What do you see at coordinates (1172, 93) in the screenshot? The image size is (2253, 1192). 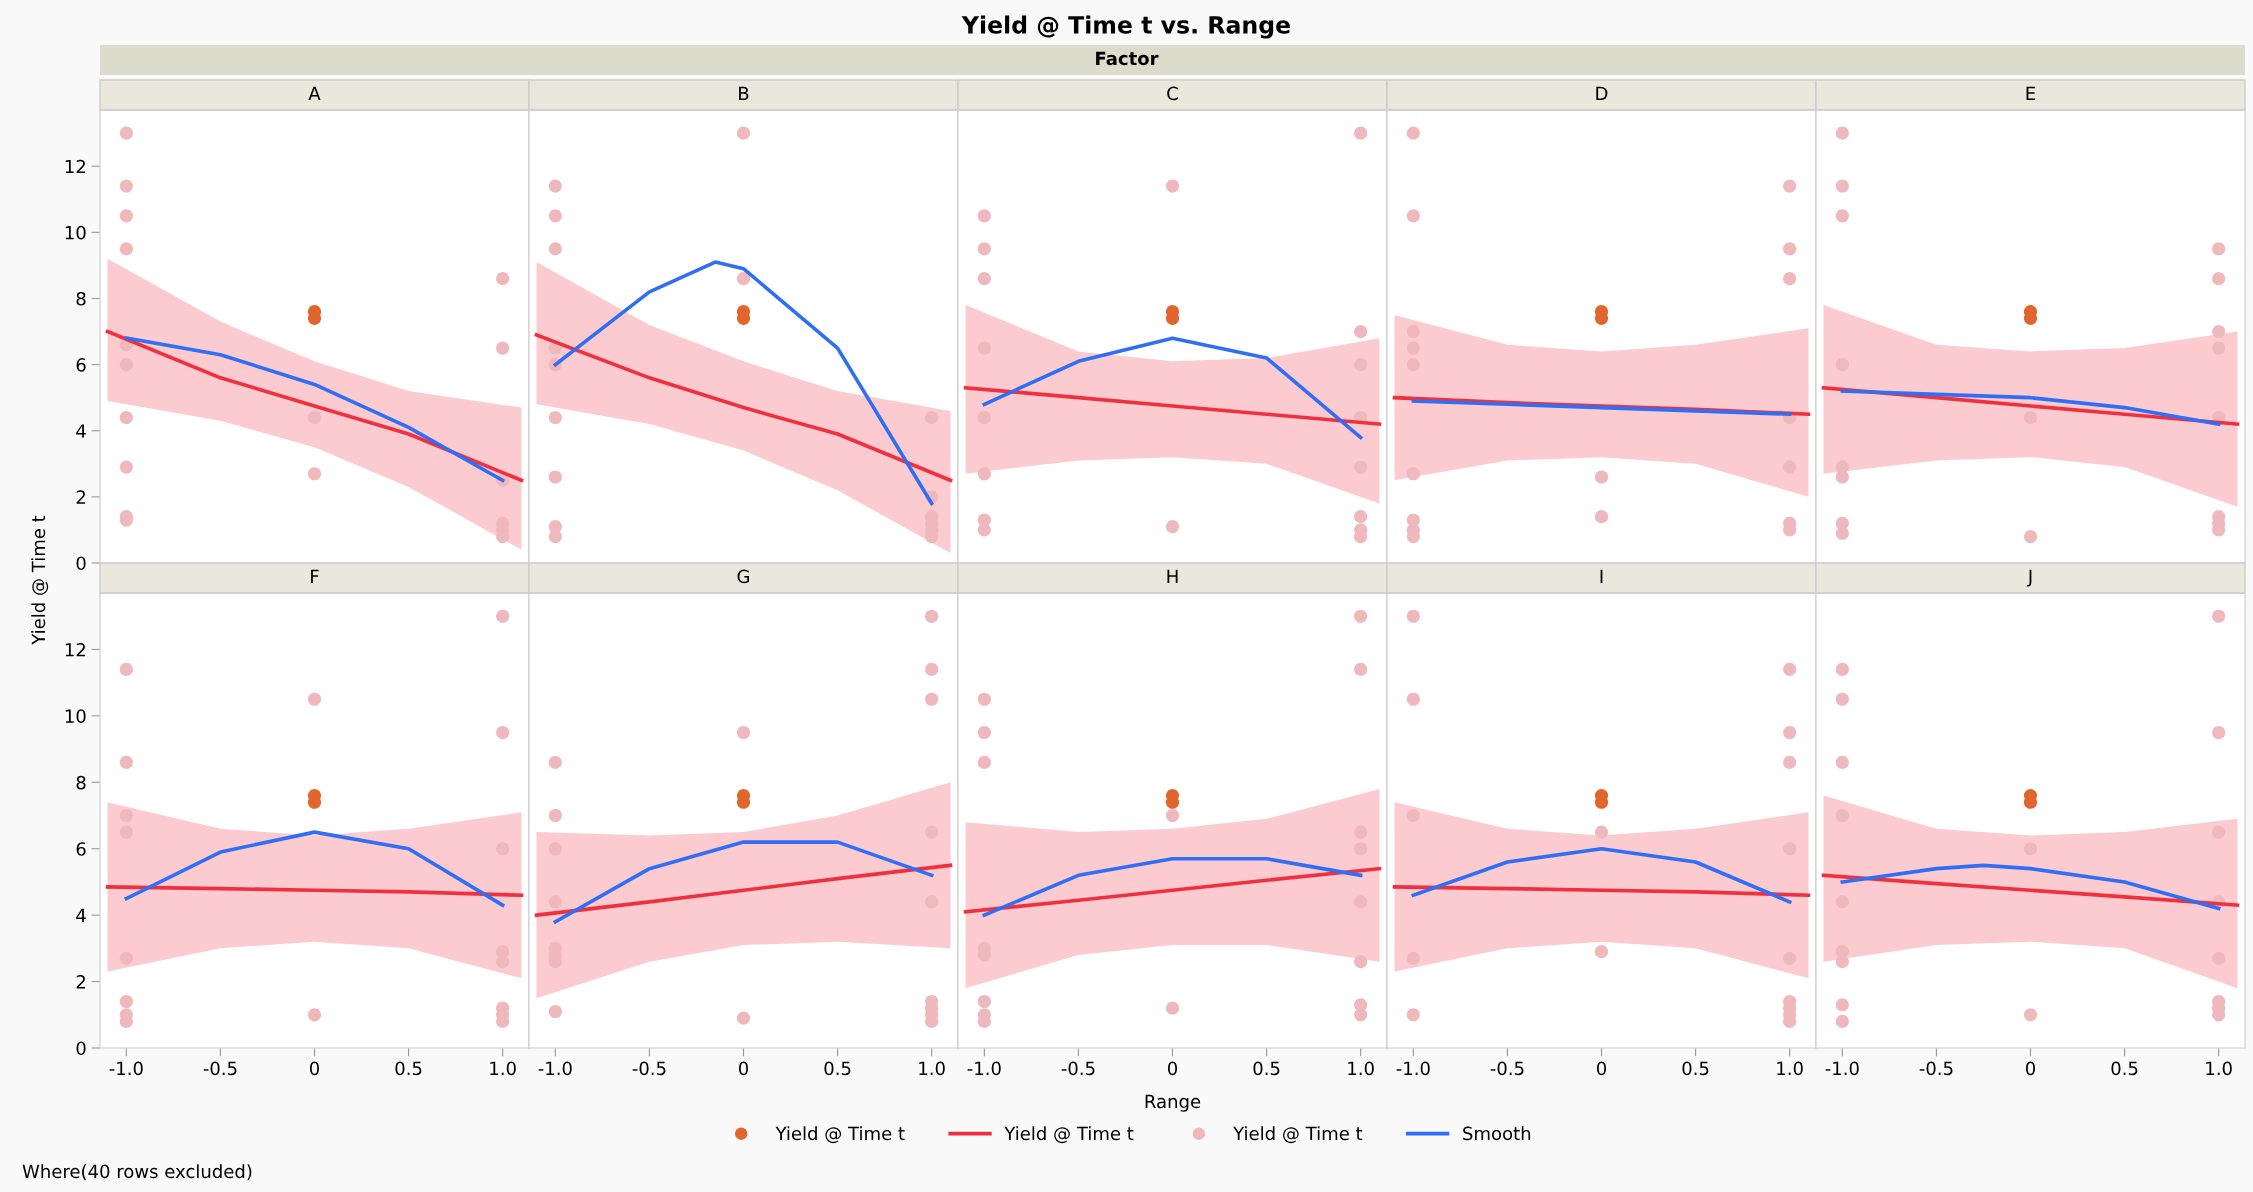 I see `chart-title: C` at bounding box center [1172, 93].